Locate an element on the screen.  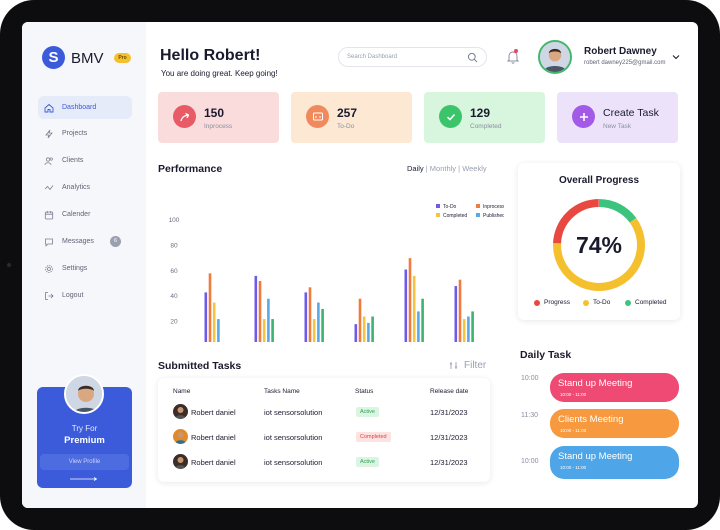
tab-weekly: Weekly is located at coordinates (474, 168).